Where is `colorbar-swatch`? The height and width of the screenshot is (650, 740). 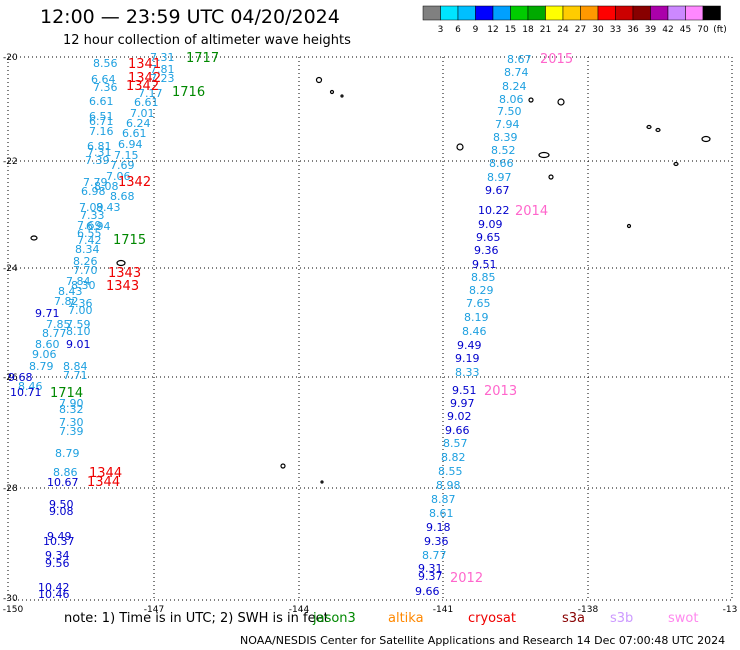
colorbar-swatch is located at coordinates (711, 13).